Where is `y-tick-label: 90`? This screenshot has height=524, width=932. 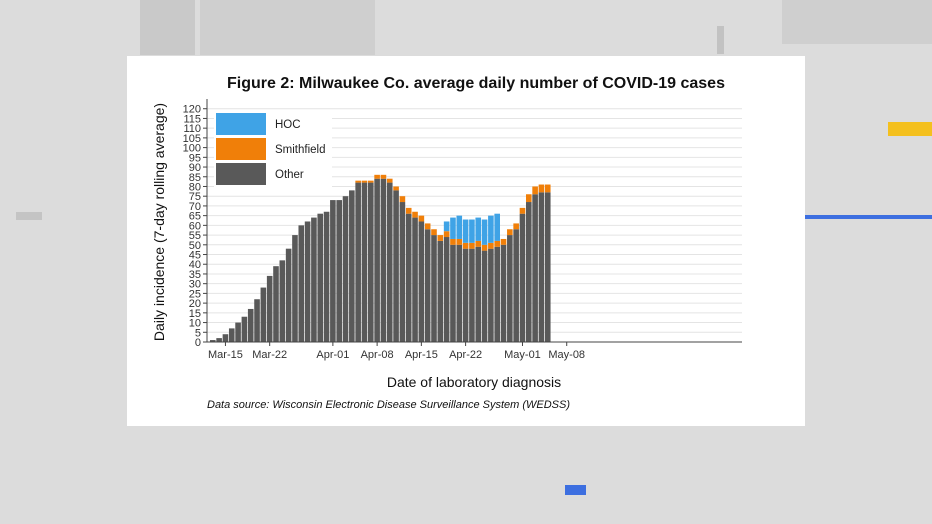
y-tick-label: 90 is located at coordinates (195, 168).